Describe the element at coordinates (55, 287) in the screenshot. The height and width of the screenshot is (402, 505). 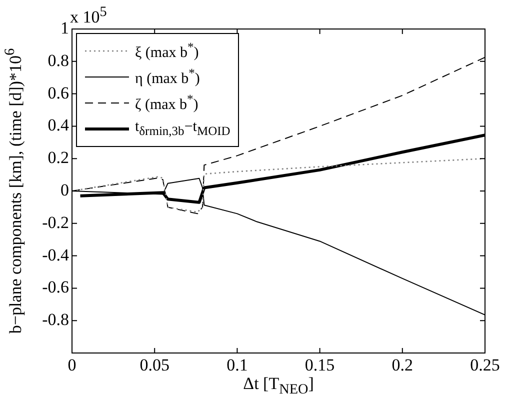
I see `y-tick-label: -0.6` at that location.